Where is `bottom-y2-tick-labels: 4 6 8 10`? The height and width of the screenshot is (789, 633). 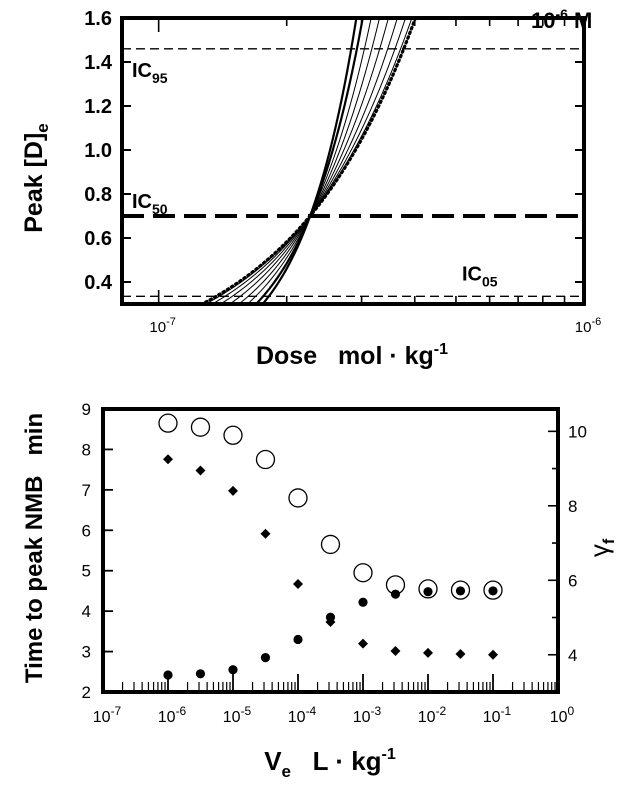 bottom-y2-tick-labels: 4 6 8 10 is located at coordinates (577, 543).